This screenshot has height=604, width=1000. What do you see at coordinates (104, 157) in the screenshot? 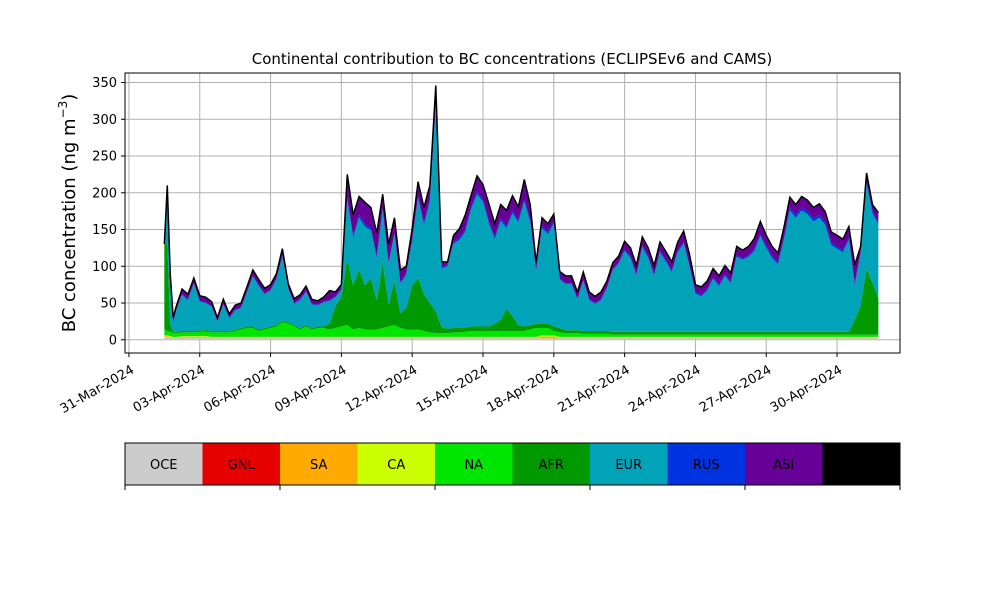
I see `y-tick-label: 250` at bounding box center [104, 157].